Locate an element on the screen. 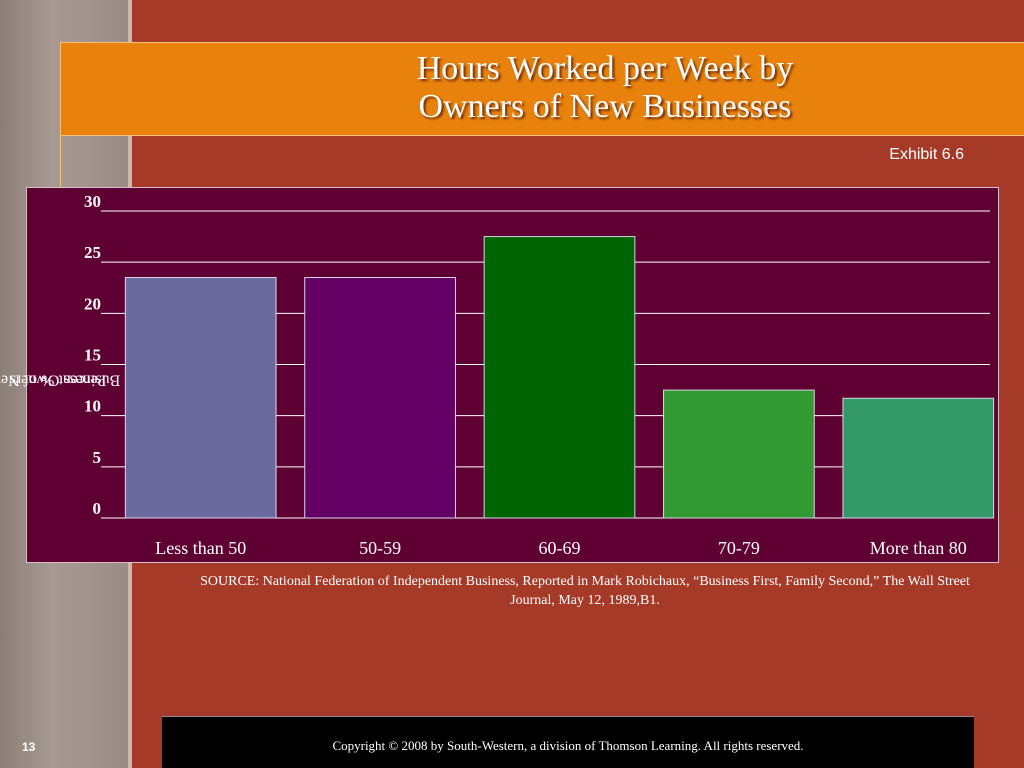  x-tick-label-1: Less than 50 is located at coordinates (200, 548).